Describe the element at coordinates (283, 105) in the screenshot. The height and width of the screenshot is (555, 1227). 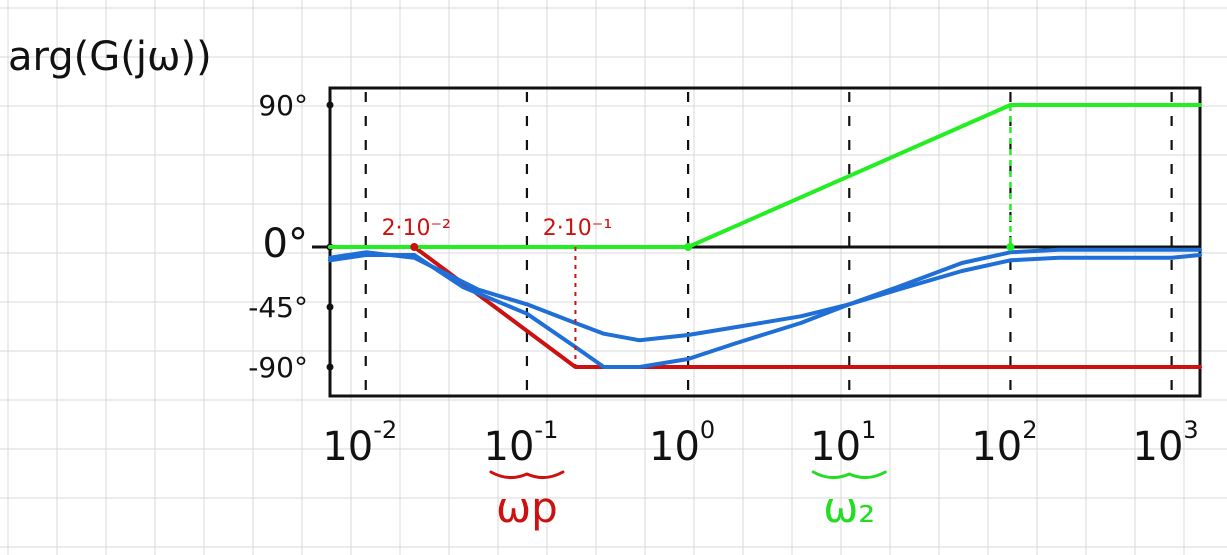
I see `y-tick-label: 90°` at that location.